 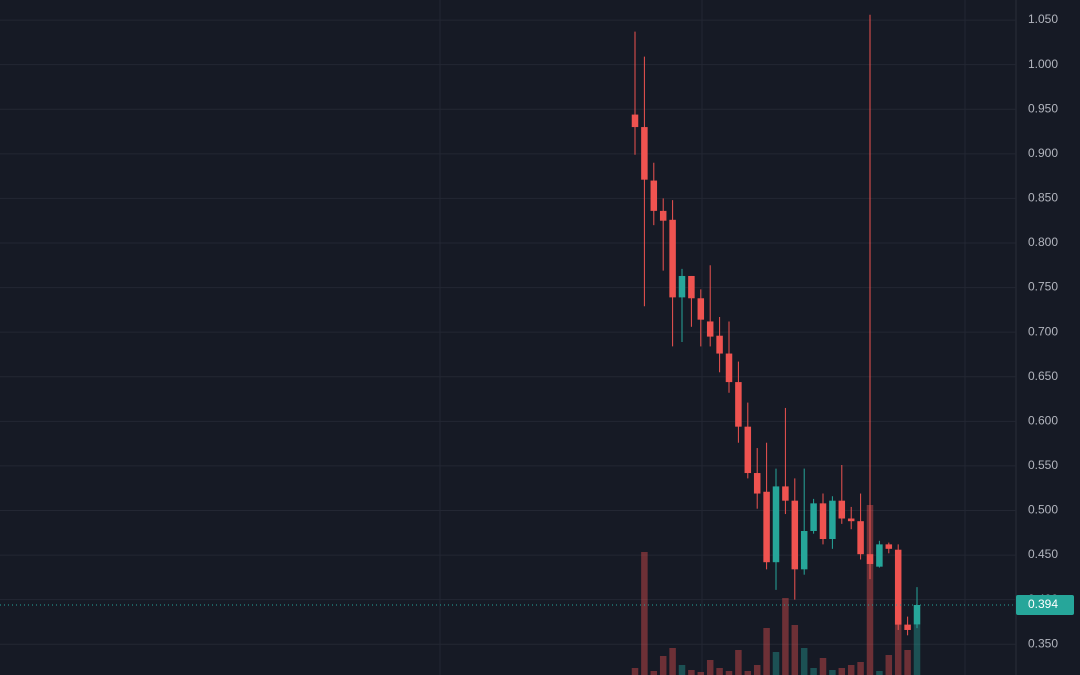 What do you see at coordinates (1043, 420) in the screenshot?
I see `y-tick-label: 0.600` at bounding box center [1043, 420].